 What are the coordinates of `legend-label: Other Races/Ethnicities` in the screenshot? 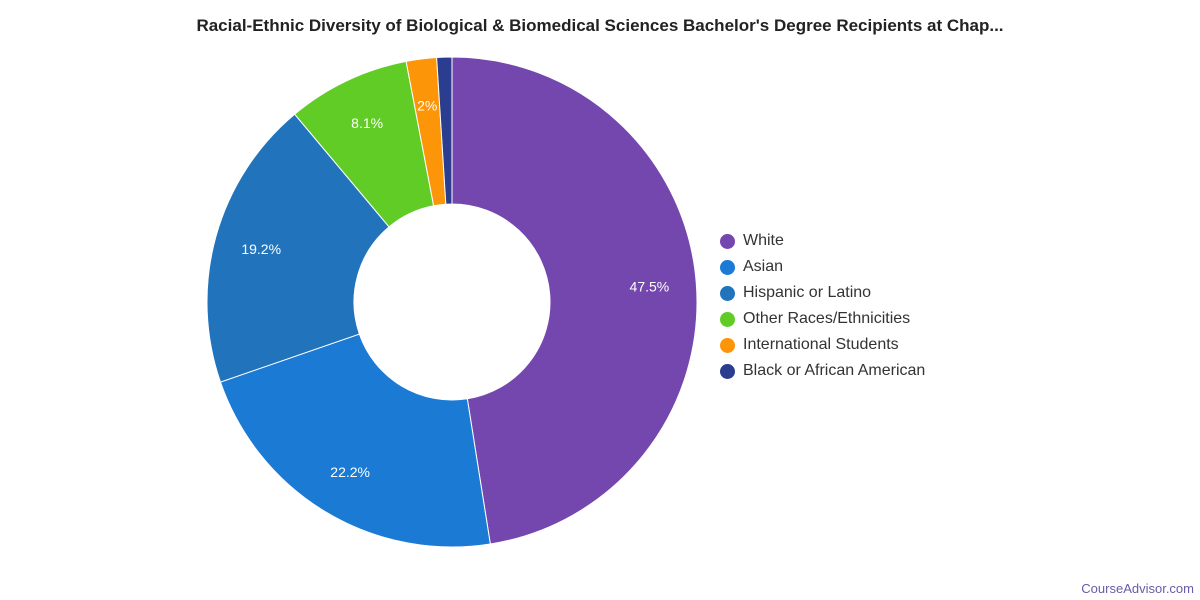 It's located at (827, 318).